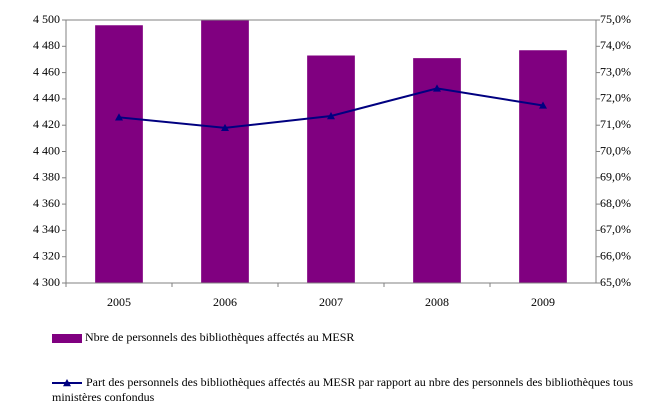 The height and width of the screenshot is (409, 661). What do you see at coordinates (615, 229) in the screenshot?
I see `y2-tick-label: 67,0%` at bounding box center [615, 229].